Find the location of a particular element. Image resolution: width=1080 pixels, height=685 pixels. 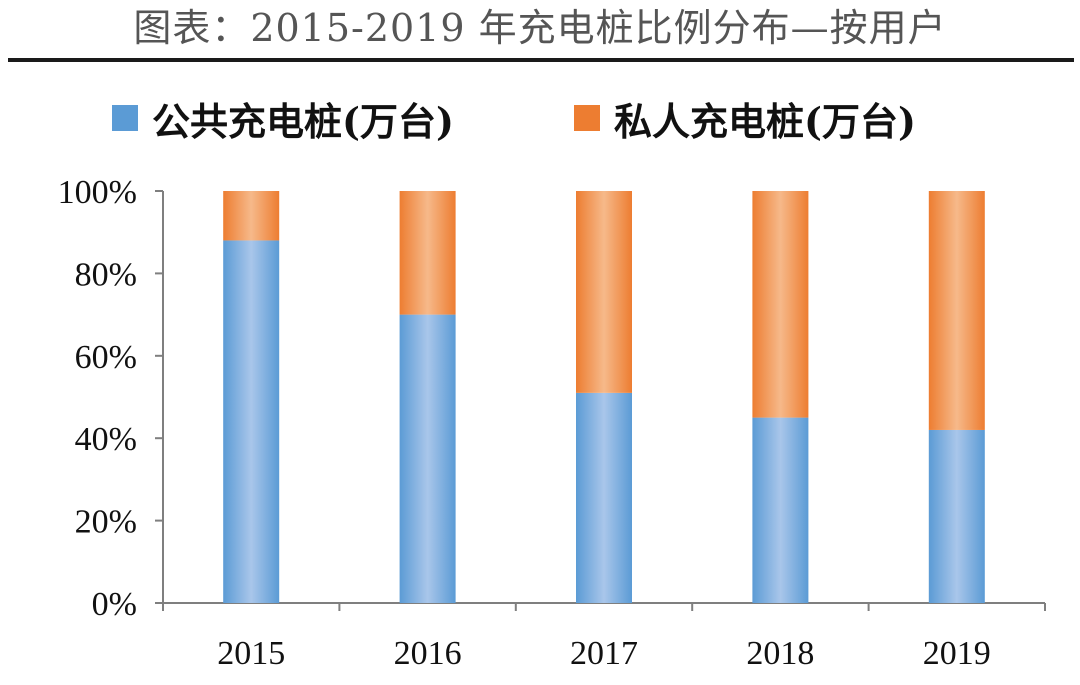

y-tick-label: 80% is located at coordinates (106, 274).